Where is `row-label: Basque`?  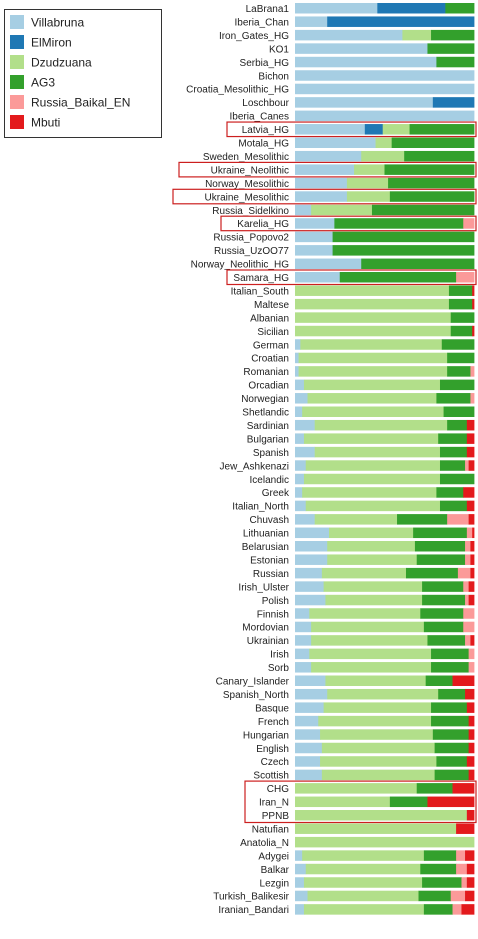
row-label: Basque is located at coordinates (272, 708).